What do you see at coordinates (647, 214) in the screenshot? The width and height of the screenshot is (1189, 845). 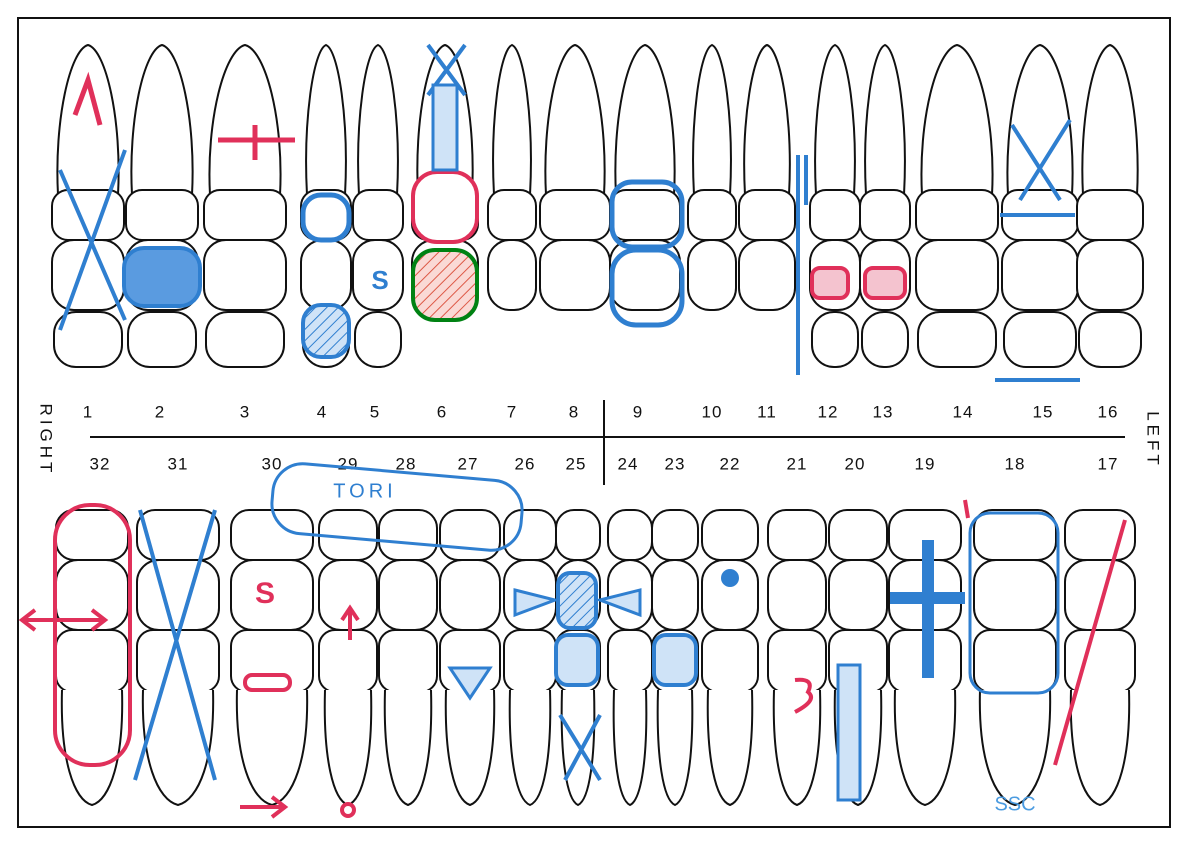 I see `blue-crown-outline` at bounding box center [647, 214].